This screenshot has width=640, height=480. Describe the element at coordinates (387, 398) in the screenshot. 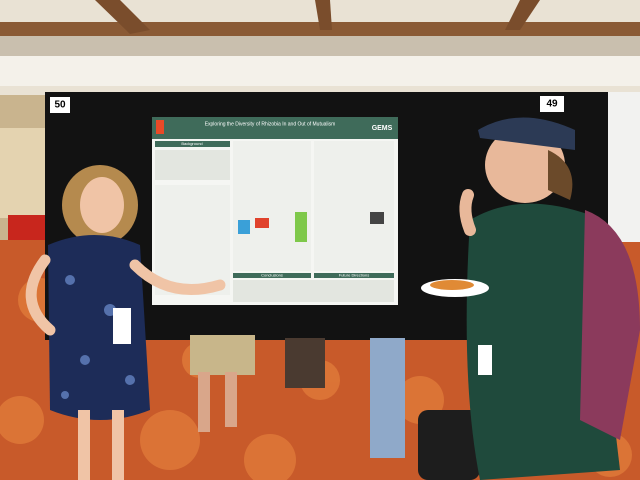

I see `person-jeans` at that location.